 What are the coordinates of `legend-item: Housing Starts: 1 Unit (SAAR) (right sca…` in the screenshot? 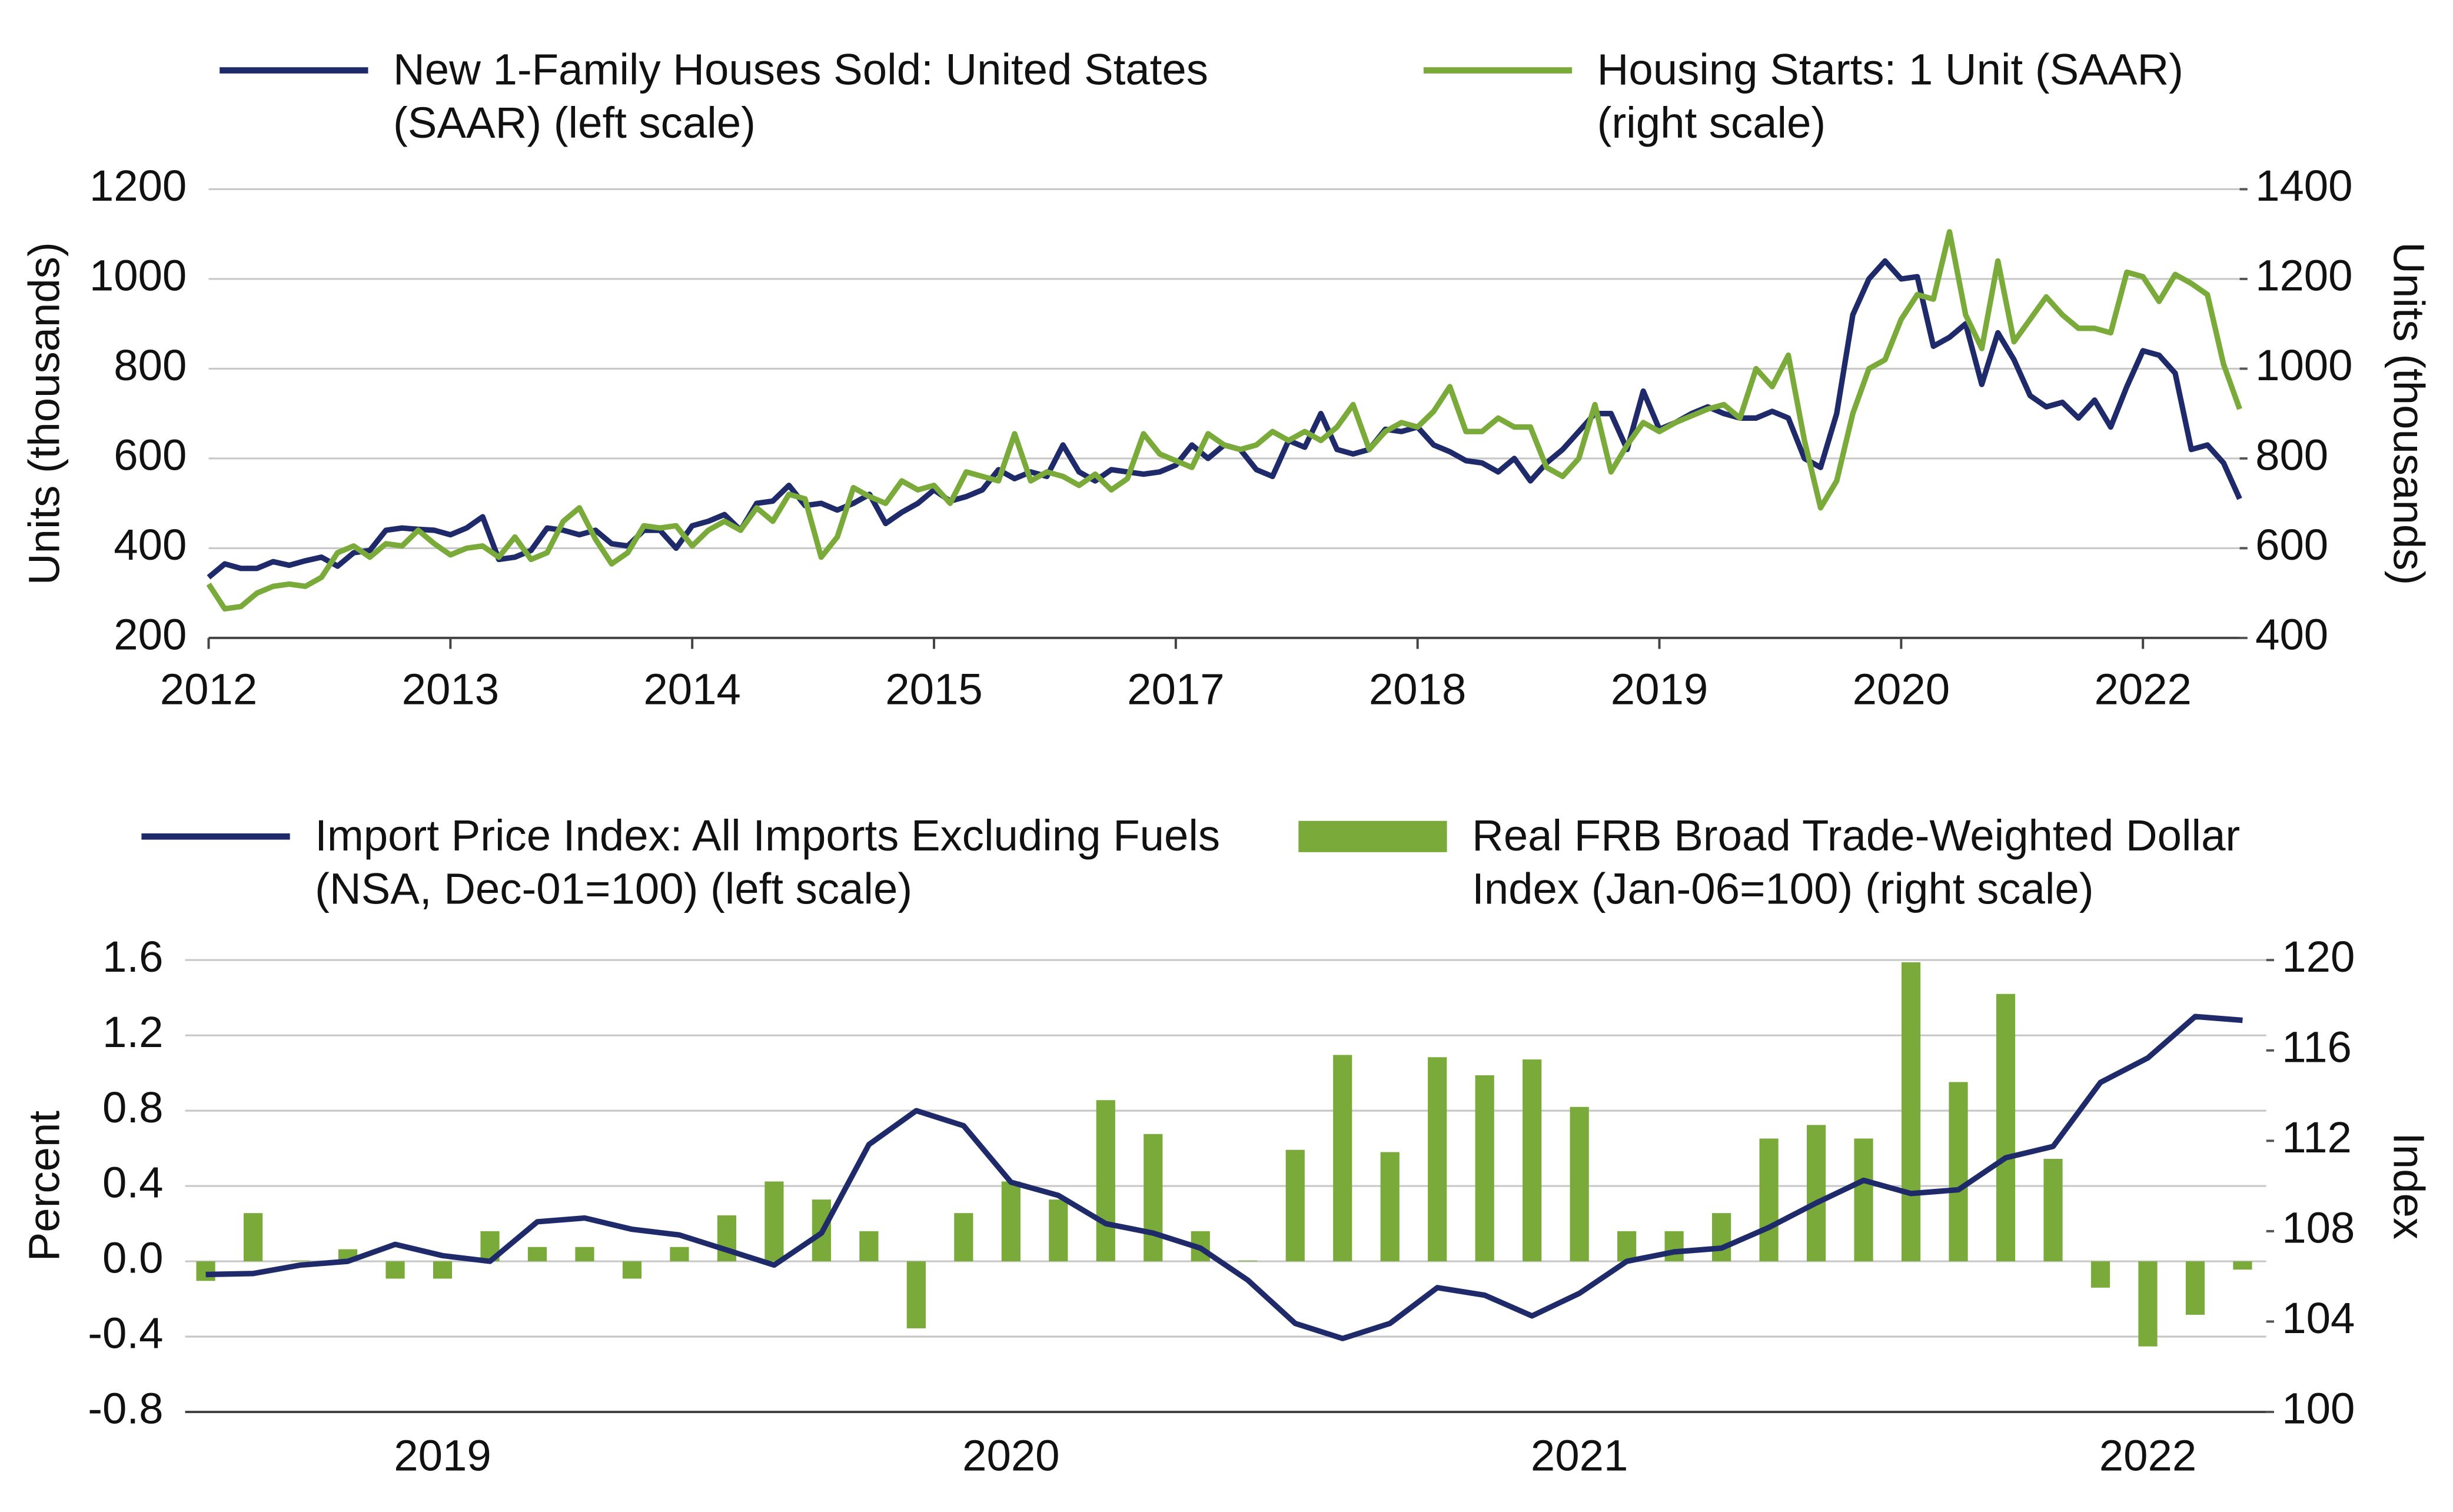 It's located at (1854, 97).